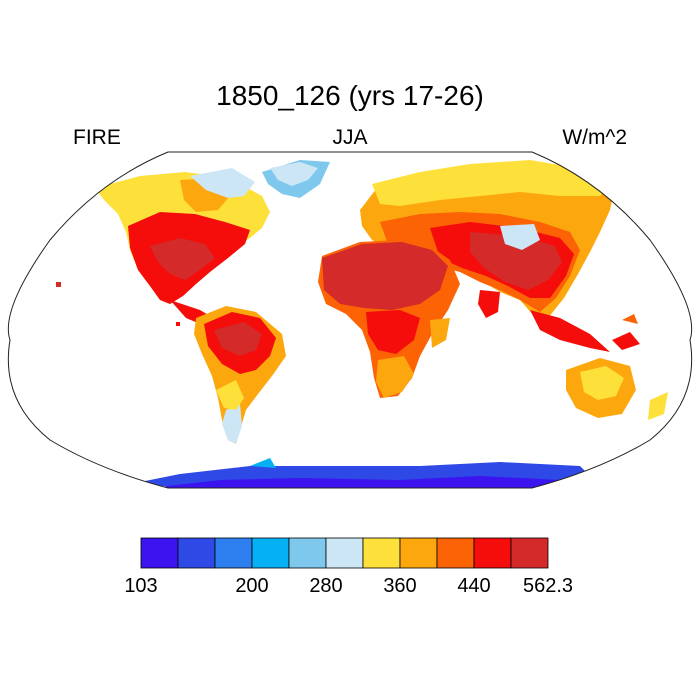 The width and height of the screenshot is (700, 700). Describe the element at coordinates (360, 473) in the screenshot. I see `antarctica-landmass` at that location.